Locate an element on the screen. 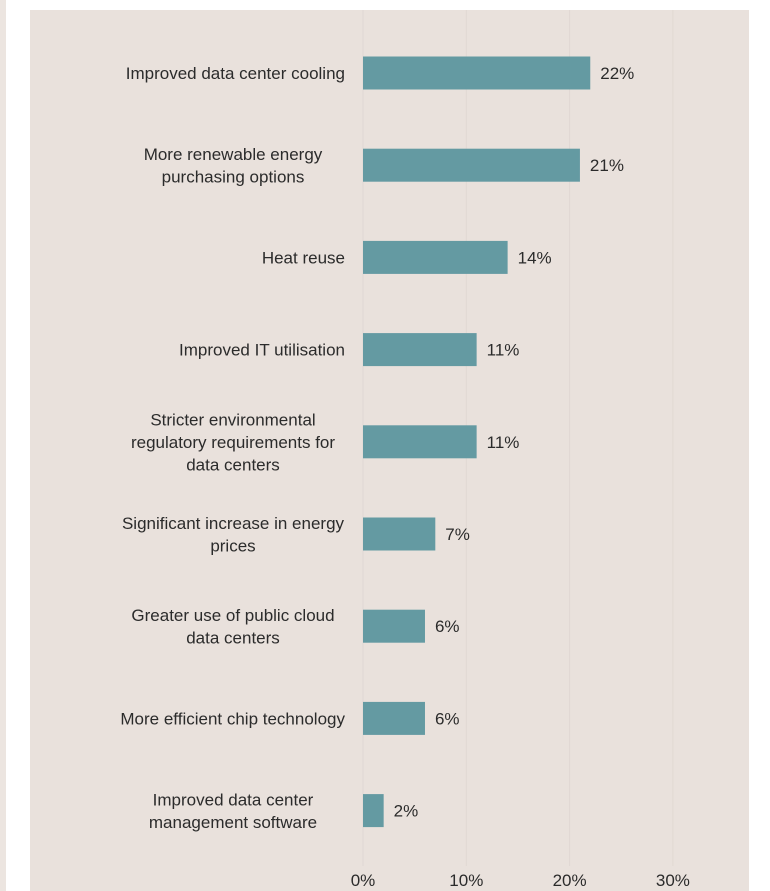 This screenshot has width=770, height=891. value-label: 7% is located at coordinates (457, 534).